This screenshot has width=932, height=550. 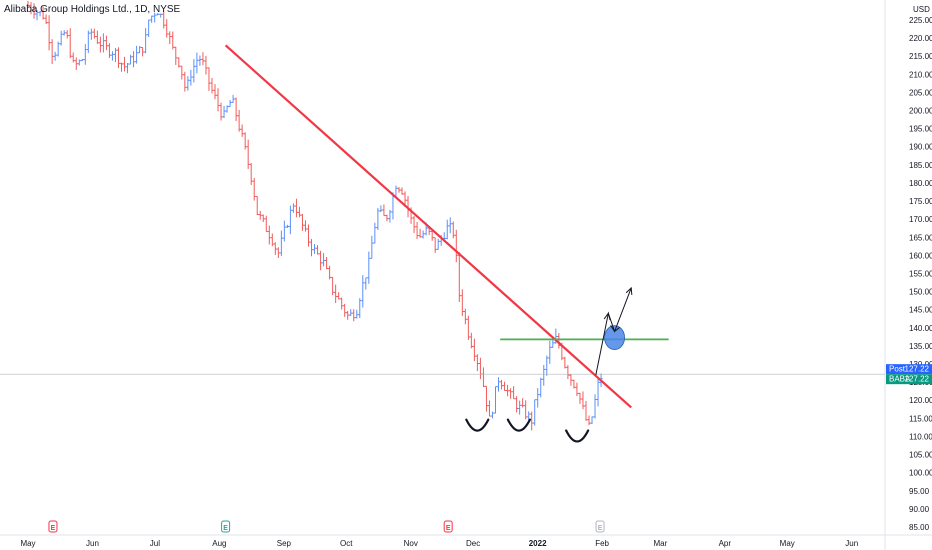 I want to click on y-tick-label: 160.00, so click(x=920, y=255).